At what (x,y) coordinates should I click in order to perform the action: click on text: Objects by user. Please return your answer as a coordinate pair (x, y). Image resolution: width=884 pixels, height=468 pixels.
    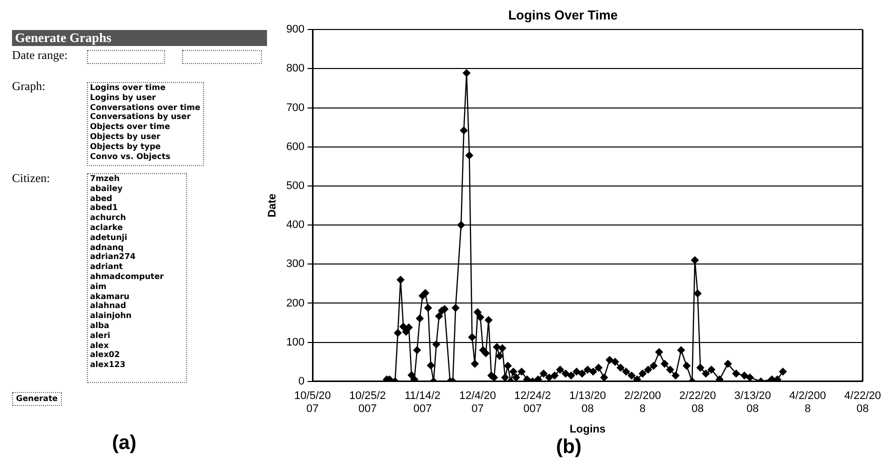
    Looking at the image, I should click on (125, 137).